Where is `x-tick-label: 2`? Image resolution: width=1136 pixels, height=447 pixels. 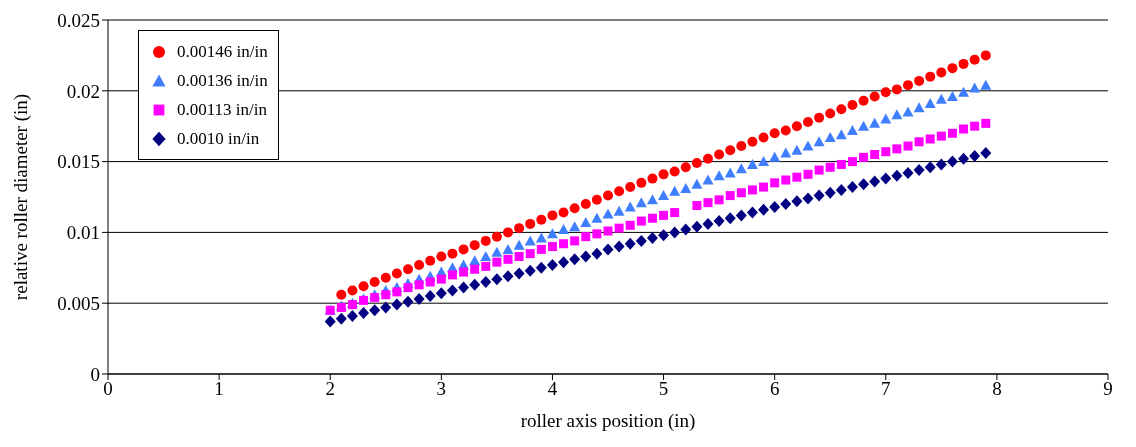
x-tick-label: 2 is located at coordinates (330, 389).